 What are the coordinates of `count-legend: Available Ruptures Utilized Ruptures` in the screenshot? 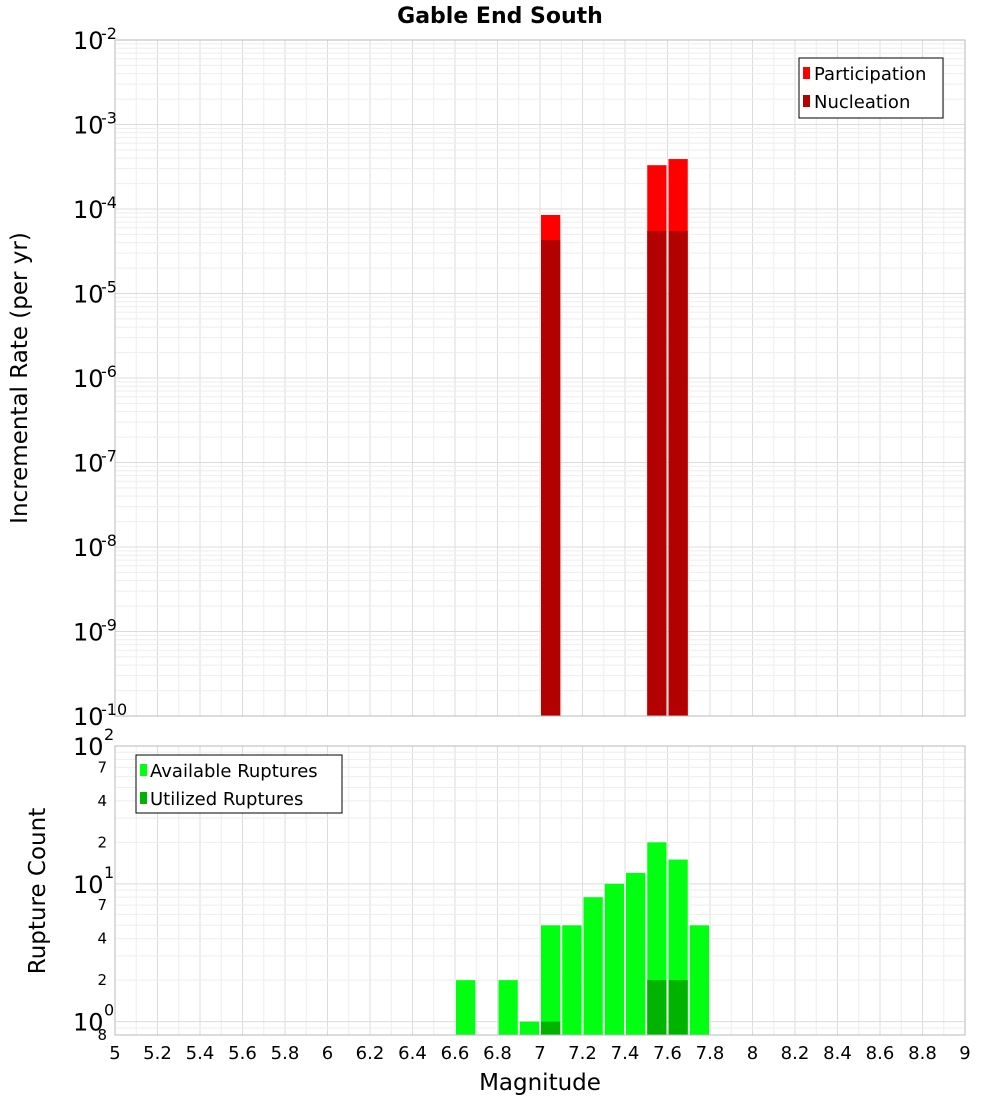 It's located at (239, 784).